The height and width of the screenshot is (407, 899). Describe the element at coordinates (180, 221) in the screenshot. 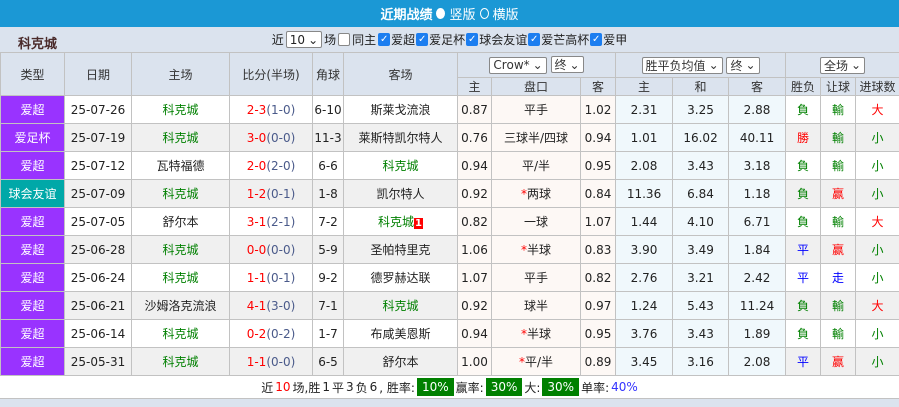

I see `home-team: 舒尔本` at that location.